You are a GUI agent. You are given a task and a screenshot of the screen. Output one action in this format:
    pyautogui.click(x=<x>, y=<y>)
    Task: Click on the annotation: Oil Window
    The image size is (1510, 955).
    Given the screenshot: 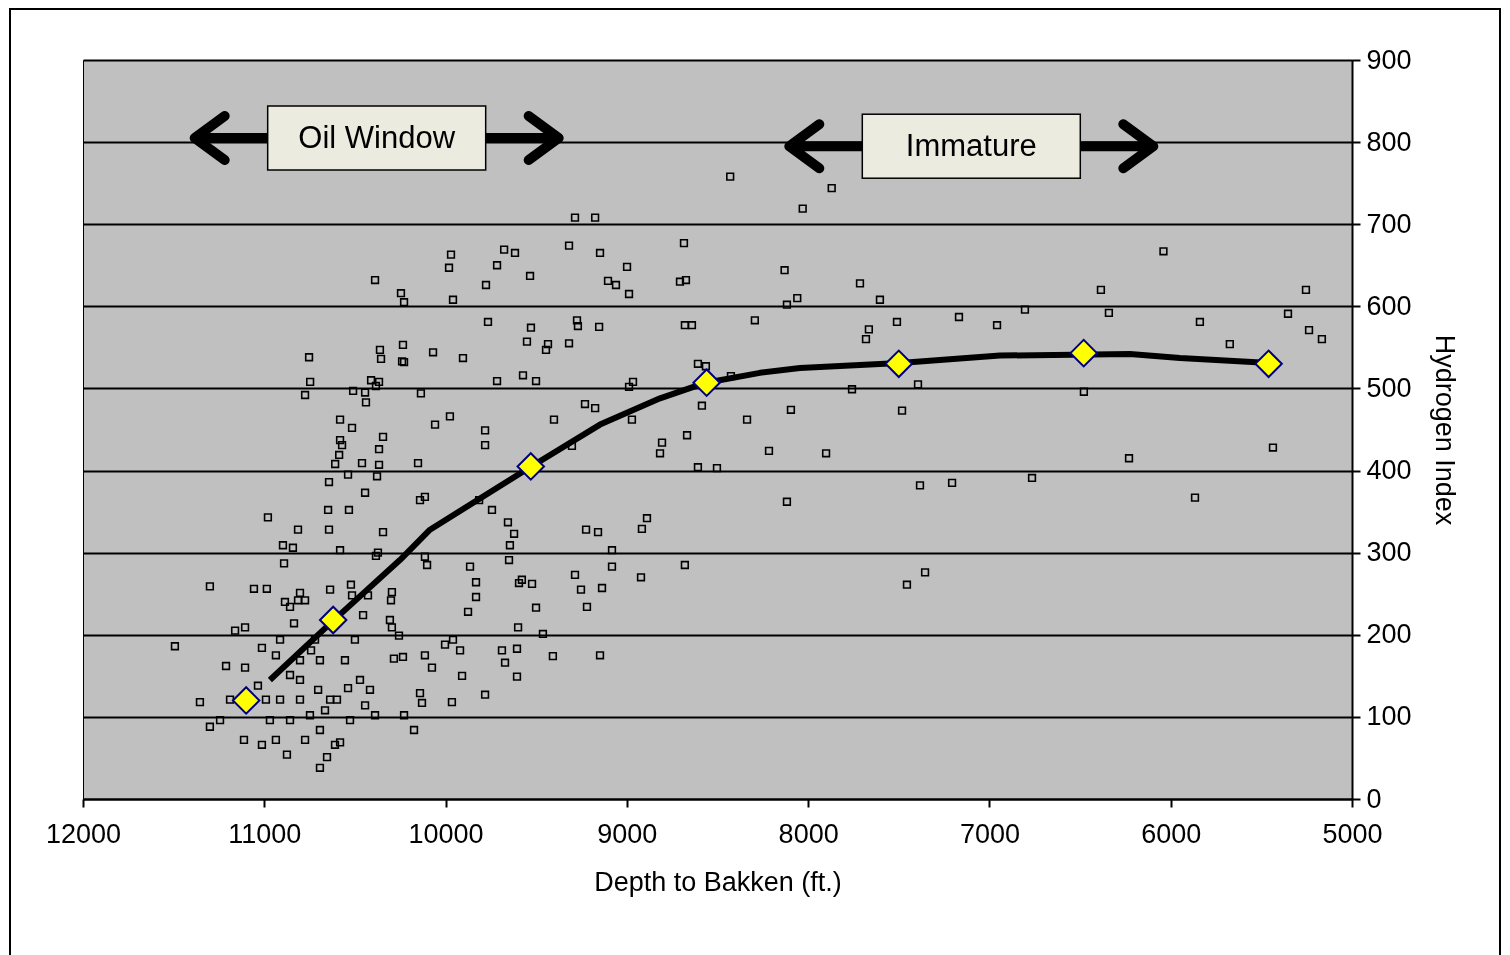 What is the action you would take?
    pyautogui.click(x=377, y=138)
    